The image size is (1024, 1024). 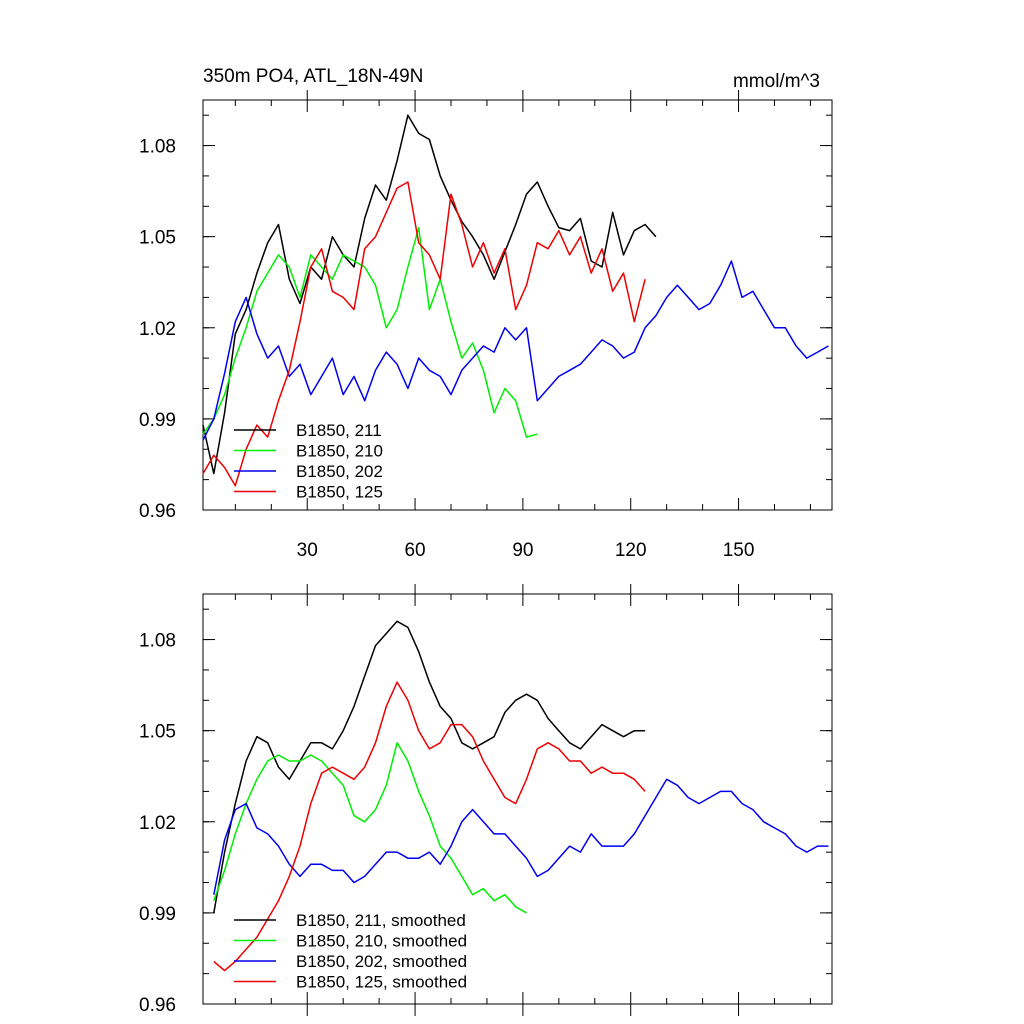 What do you see at coordinates (739, 550) in the screenshot?
I see `x-tick-label: 150` at bounding box center [739, 550].